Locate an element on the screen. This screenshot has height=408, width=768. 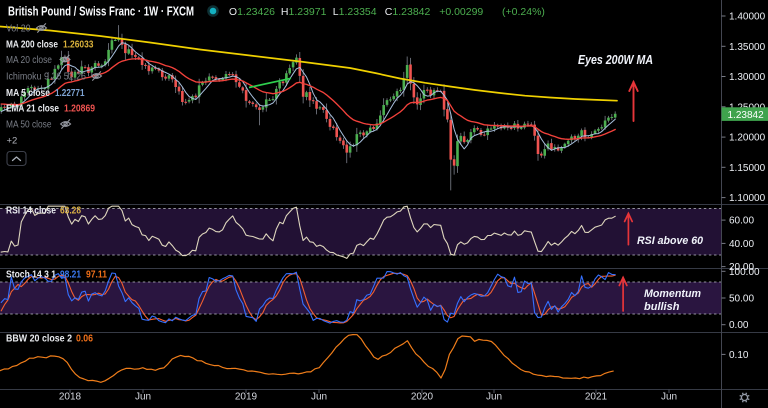
svg-text: RSI above 60 is located at coordinates (670, 241).